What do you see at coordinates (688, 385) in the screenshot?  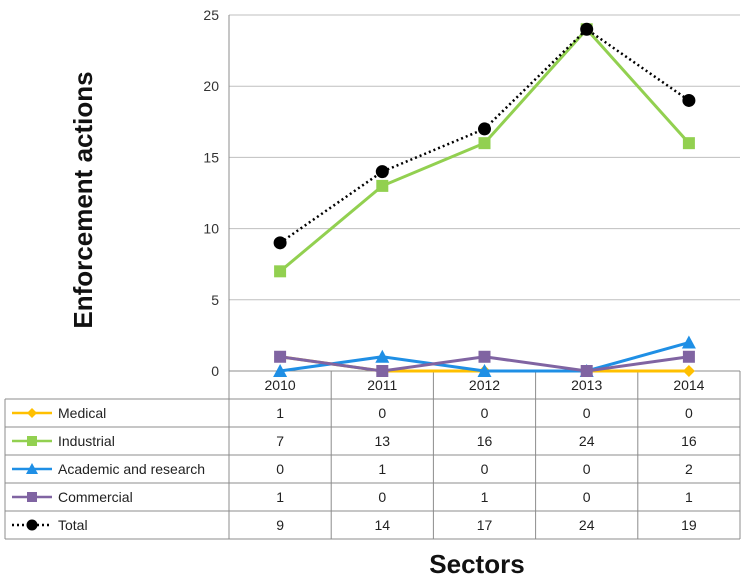 I see `x-tick-label: 2014` at bounding box center [688, 385].